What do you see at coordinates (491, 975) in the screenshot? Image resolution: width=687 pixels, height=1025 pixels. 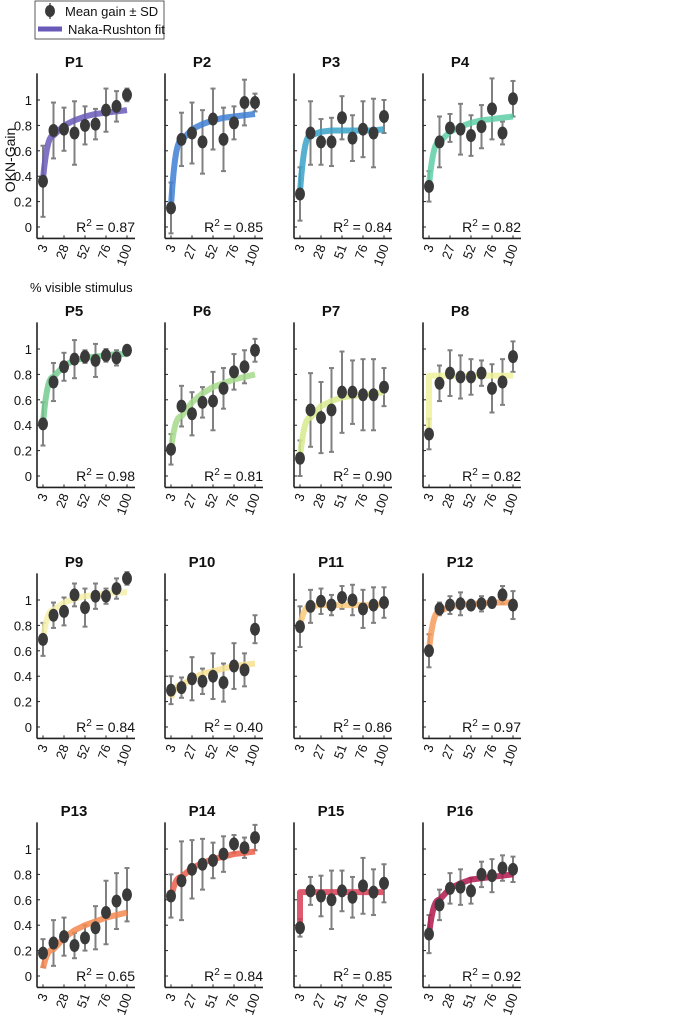 I see `r-squared-label: R2 = 0.92` at bounding box center [491, 975].